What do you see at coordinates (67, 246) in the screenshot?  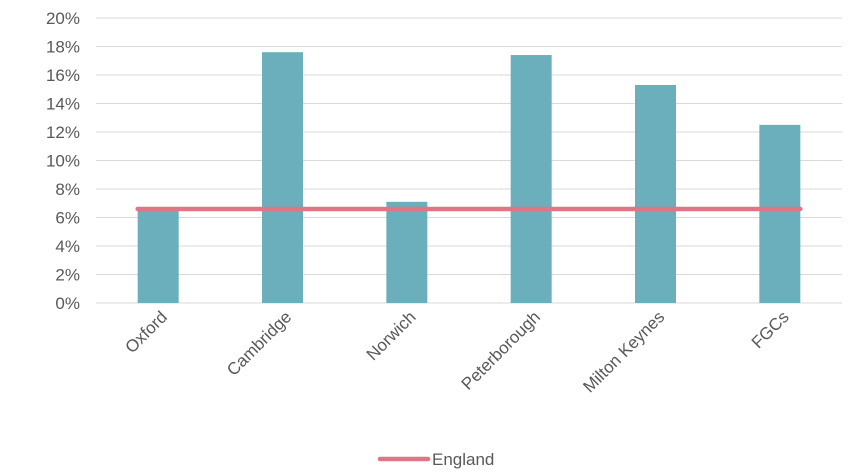 I see `y-tick-label-4: 4%` at bounding box center [67, 246].